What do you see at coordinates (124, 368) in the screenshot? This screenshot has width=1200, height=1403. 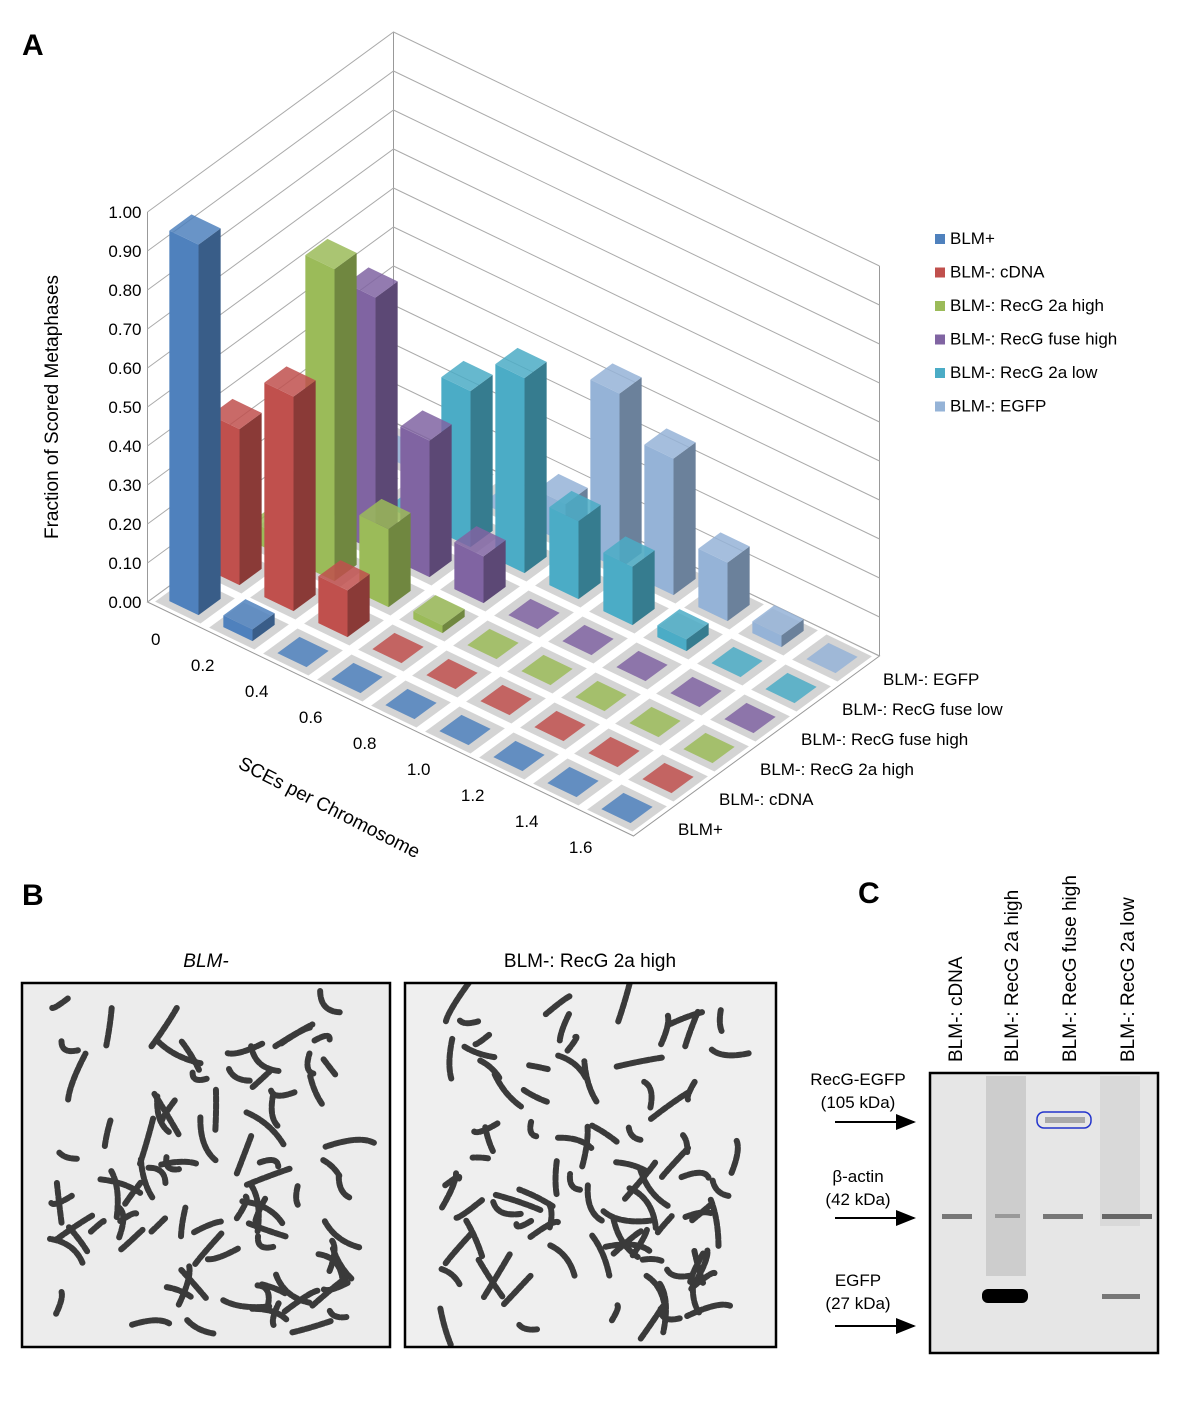 I see `y-tick-label: 0.60` at bounding box center [124, 368].